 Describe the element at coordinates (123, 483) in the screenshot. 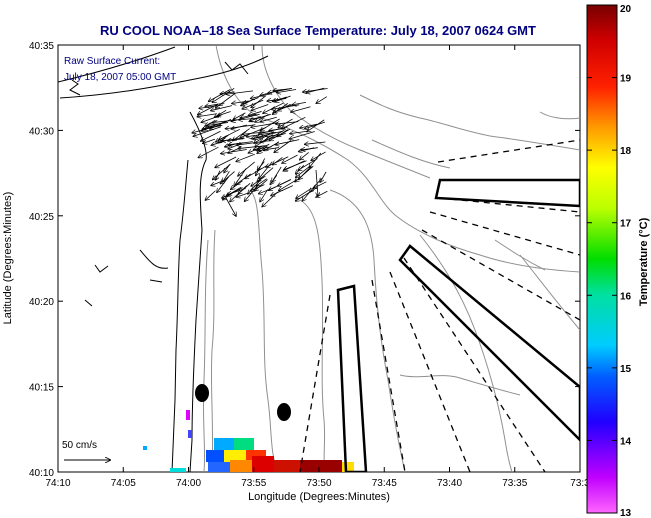

I see `x-tick-label: 74:05` at that location.